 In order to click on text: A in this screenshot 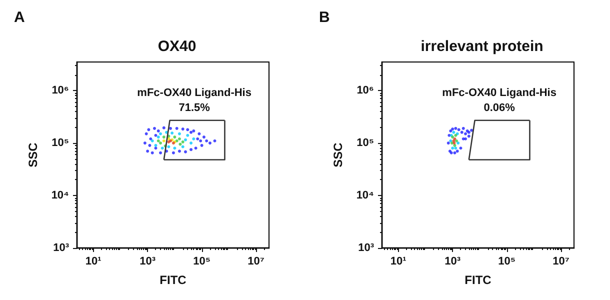, I will do `click(19, 17)`.